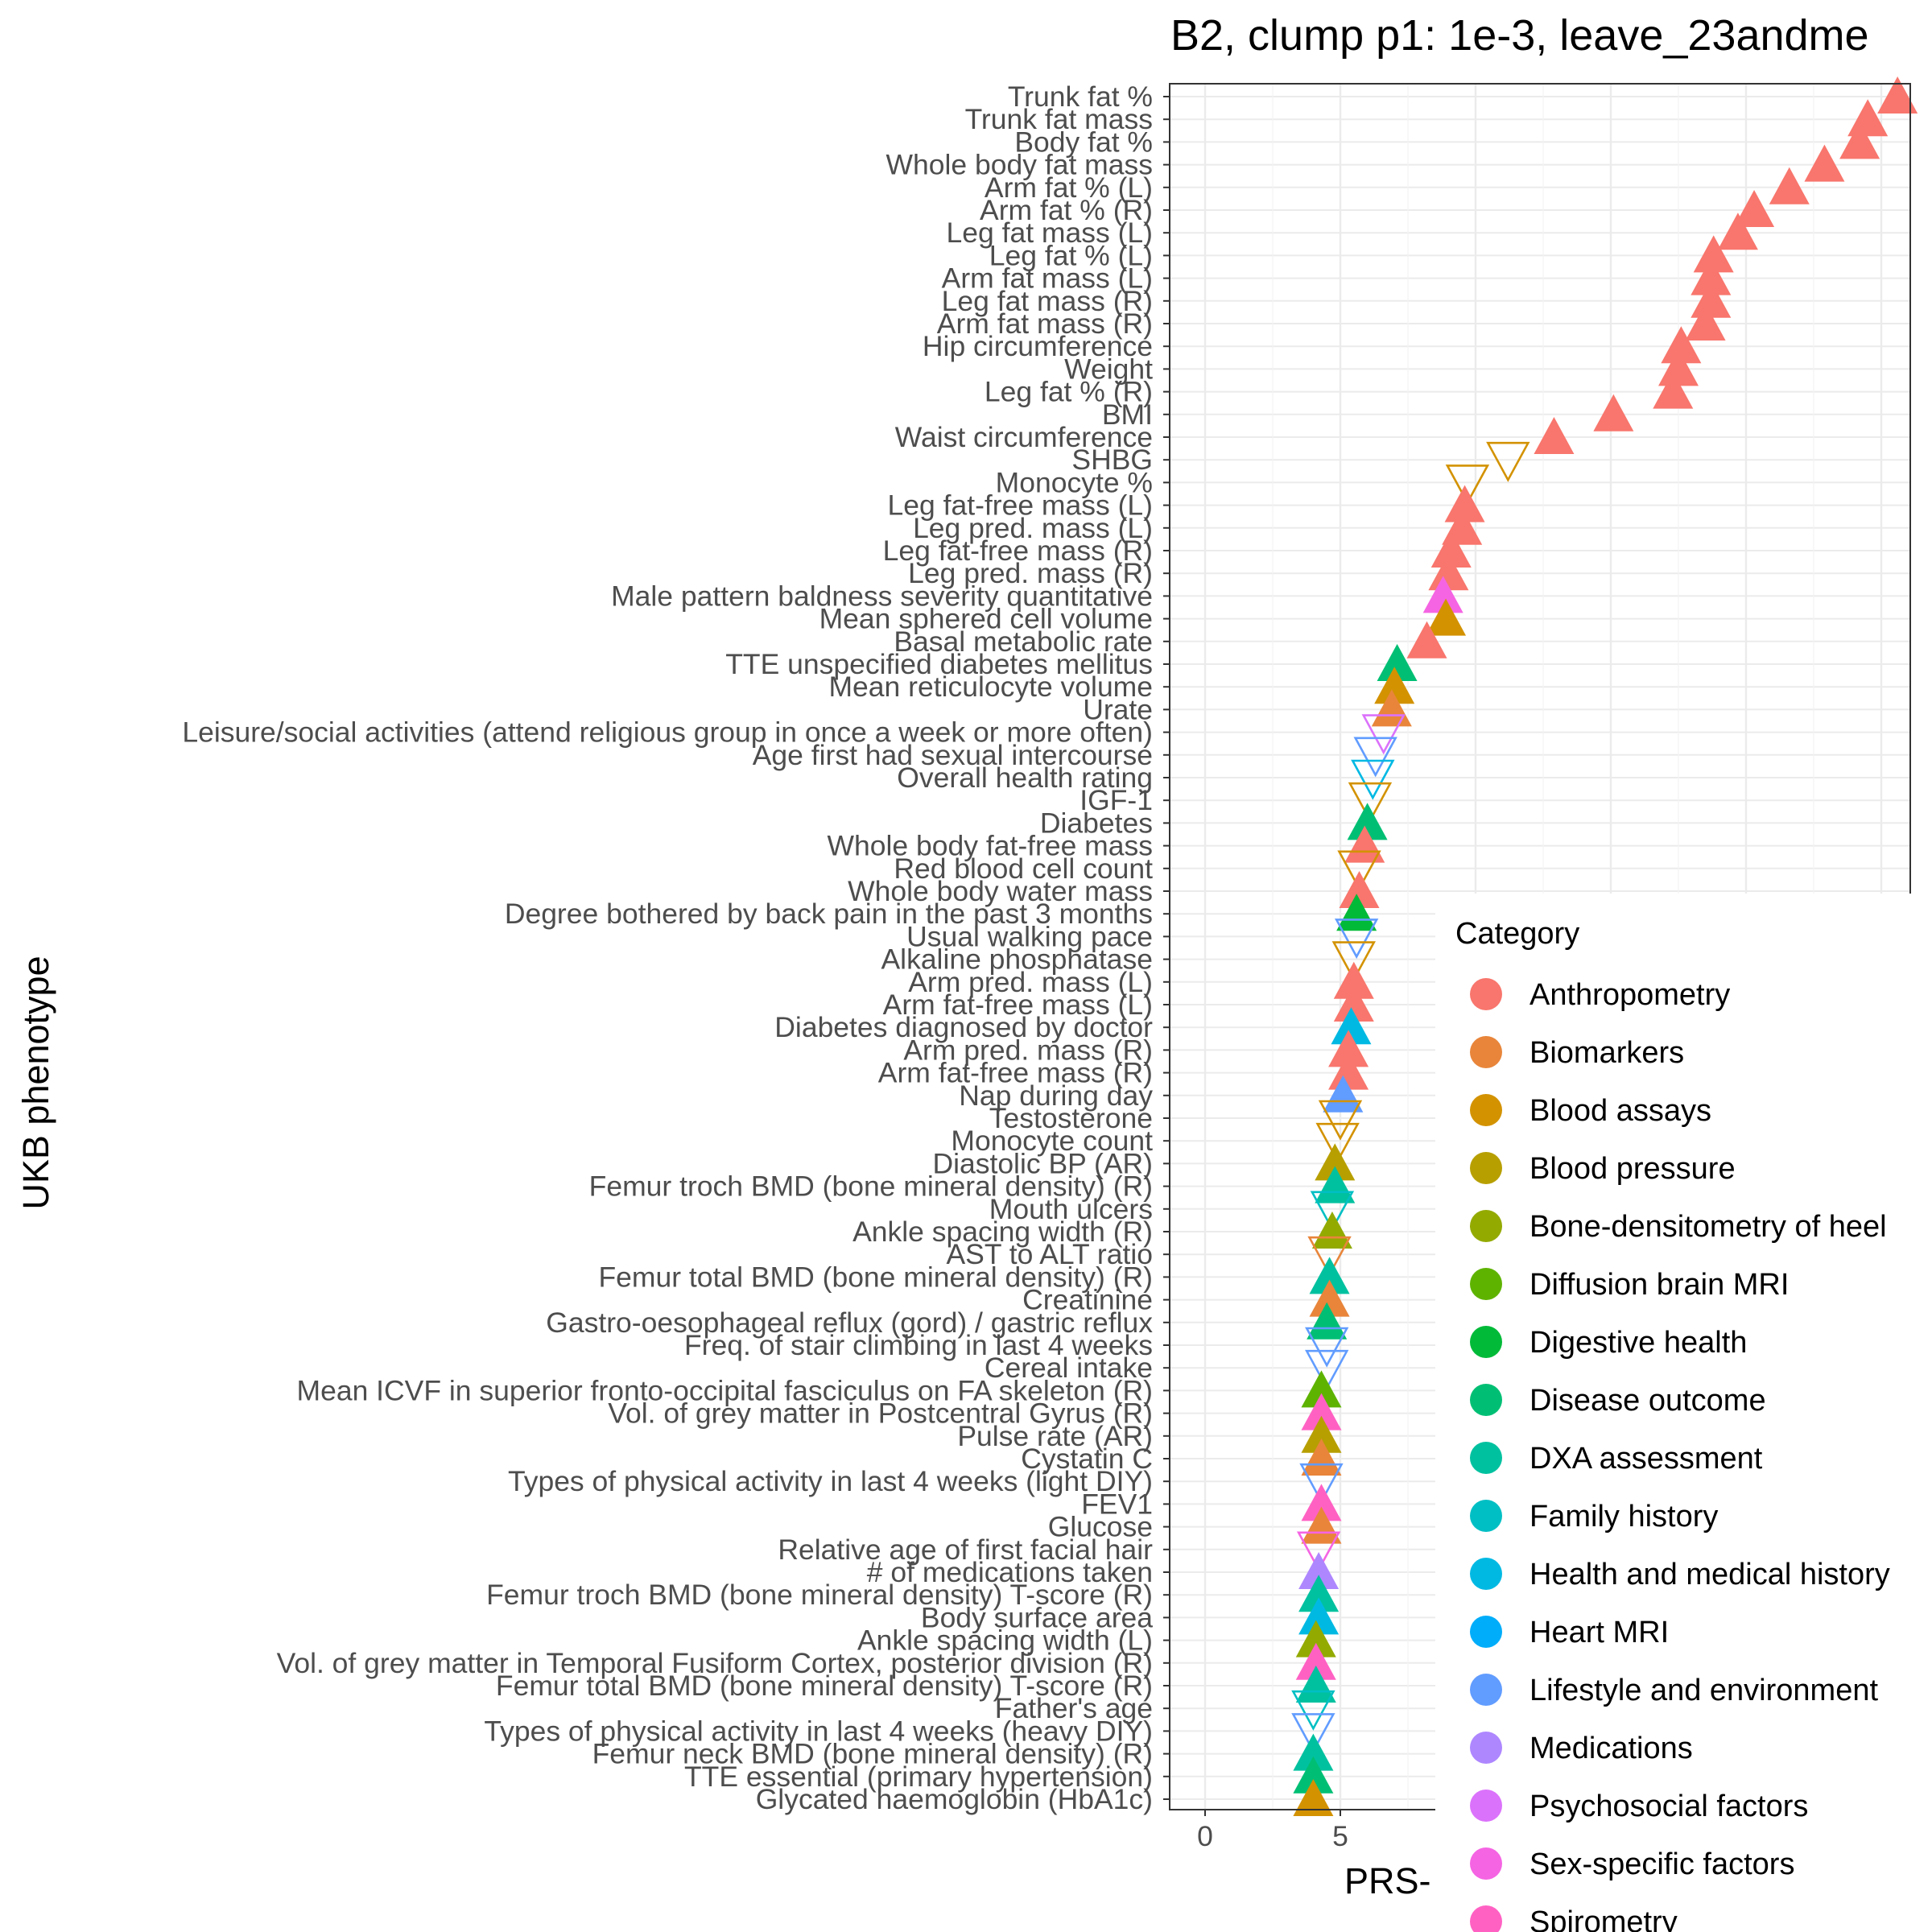 The width and height of the screenshot is (1932, 1932). What do you see at coordinates (1069, 187) in the screenshot?
I see `y-tick-label: Arm fat % (L)` at bounding box center [1069, 187].